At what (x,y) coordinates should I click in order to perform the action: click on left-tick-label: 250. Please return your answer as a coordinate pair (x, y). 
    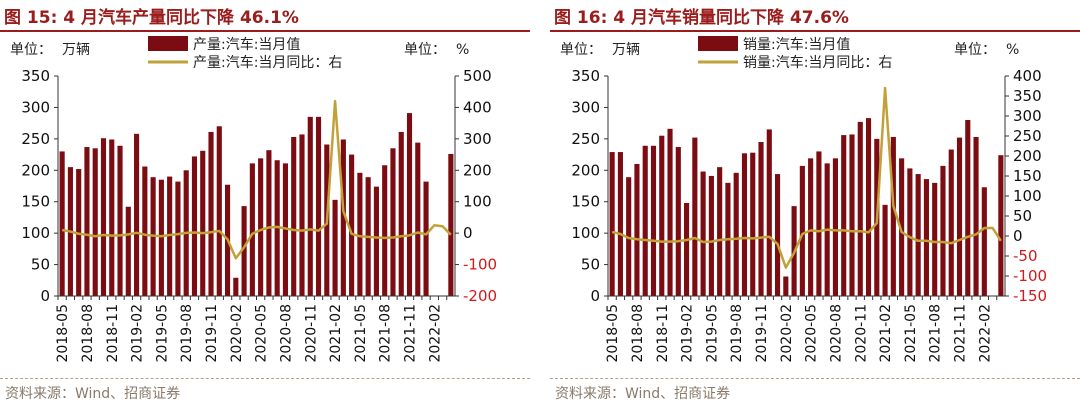
    Looking at the image, I should click on (35, 139).